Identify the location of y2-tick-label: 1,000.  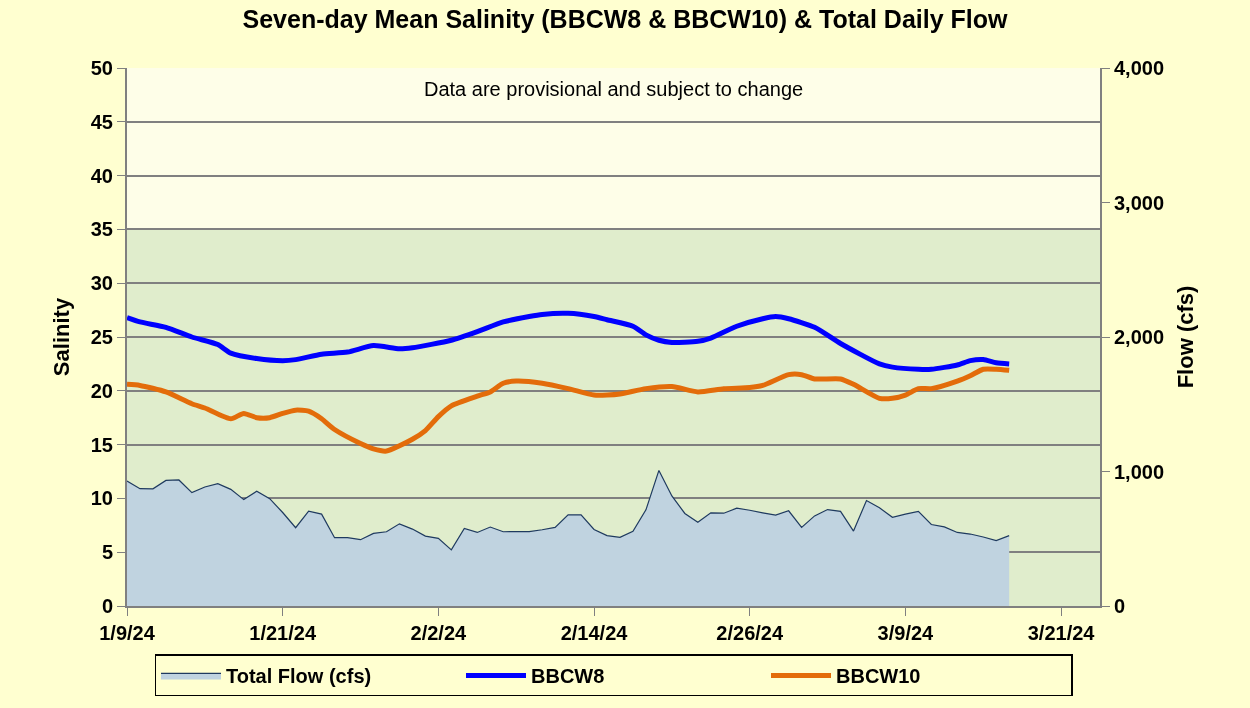
(1139, 471).